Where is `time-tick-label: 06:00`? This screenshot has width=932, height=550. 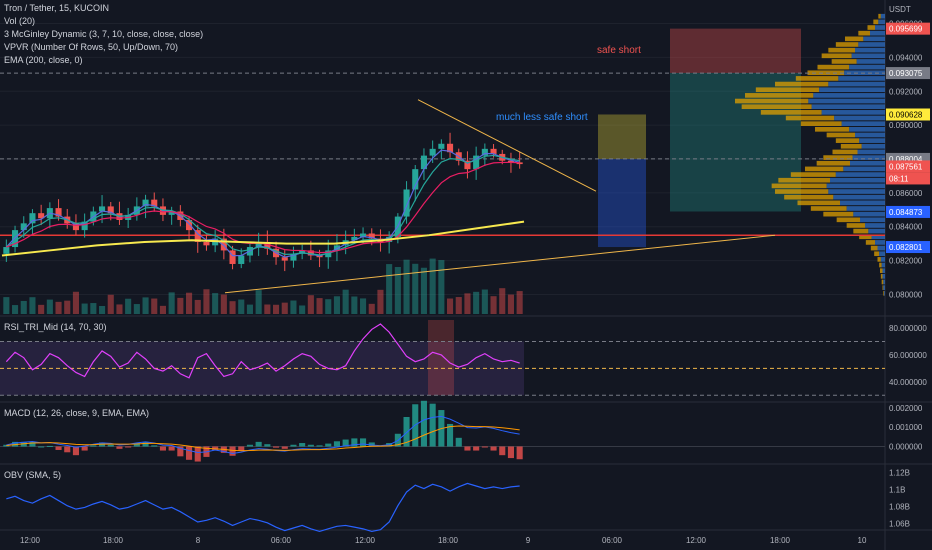 time-tick-label: 06:00 is located at coordinates (281, 540).